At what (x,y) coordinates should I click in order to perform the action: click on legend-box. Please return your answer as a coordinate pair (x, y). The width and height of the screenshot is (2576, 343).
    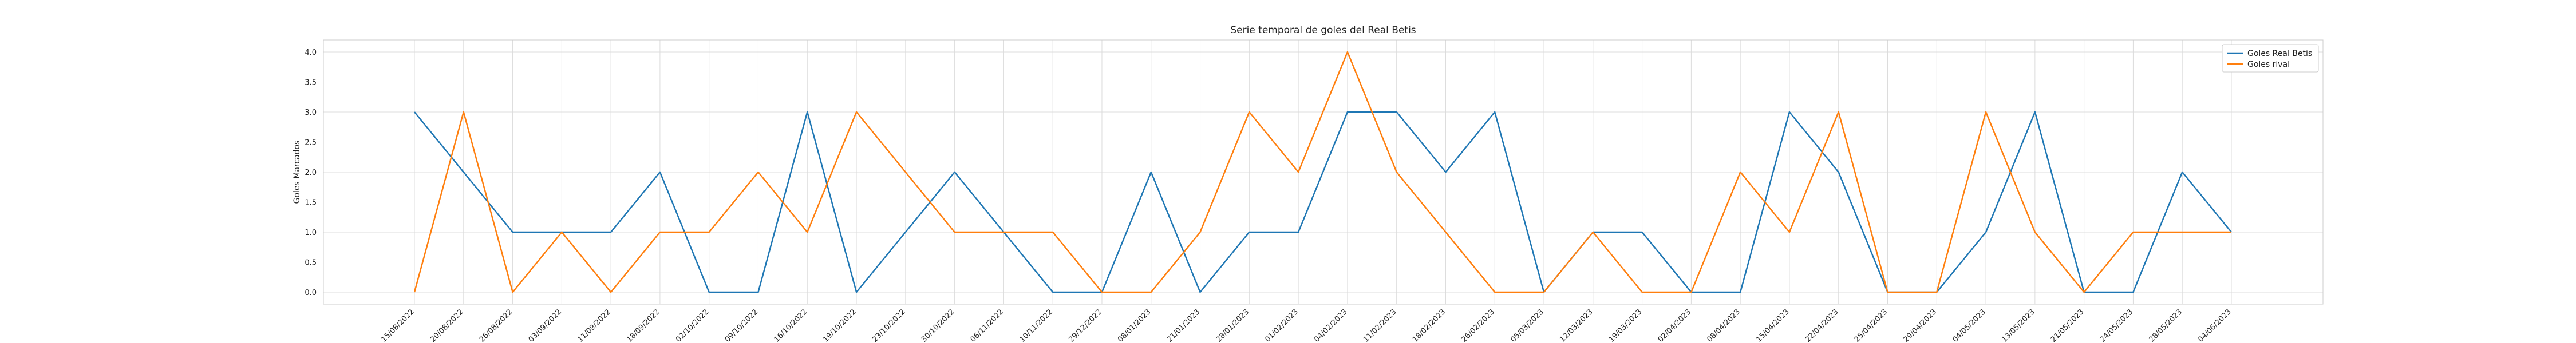
    Looking at the image, I should click on (2270, 58).